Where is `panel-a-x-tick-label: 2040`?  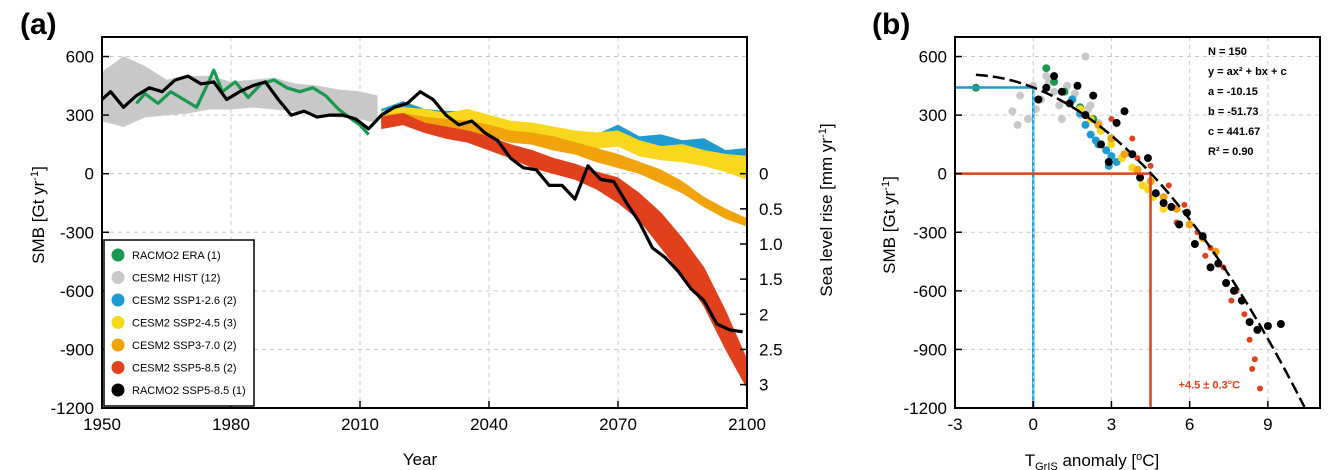 panel-a-x-tick-label: 2040 is located at coordinates (489, 424).